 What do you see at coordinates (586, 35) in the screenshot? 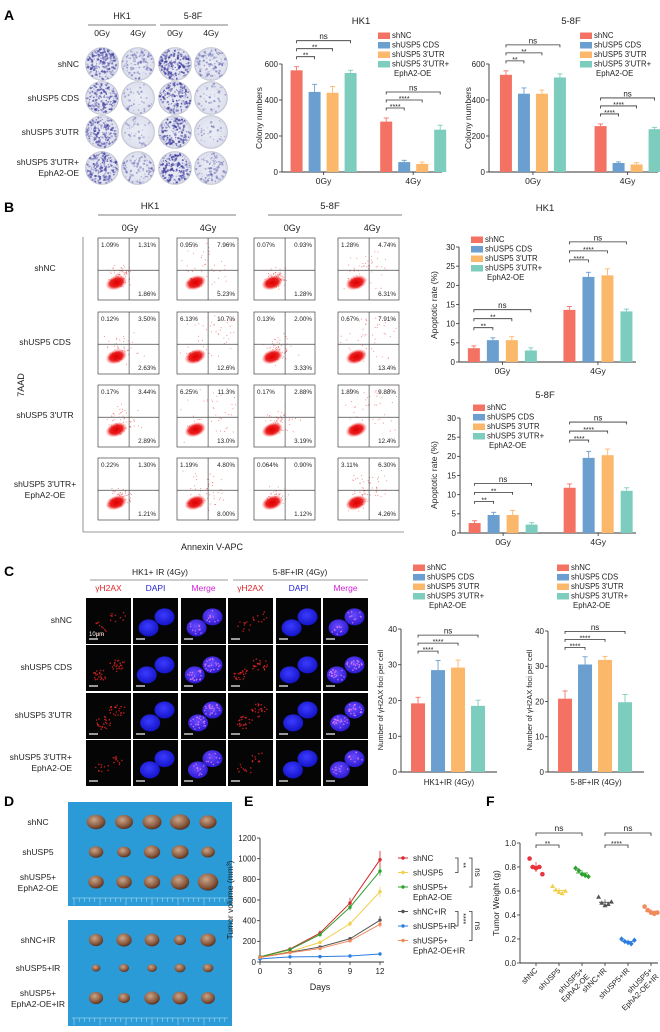
I see `legend-swatch` at bounding box center [586, 35].